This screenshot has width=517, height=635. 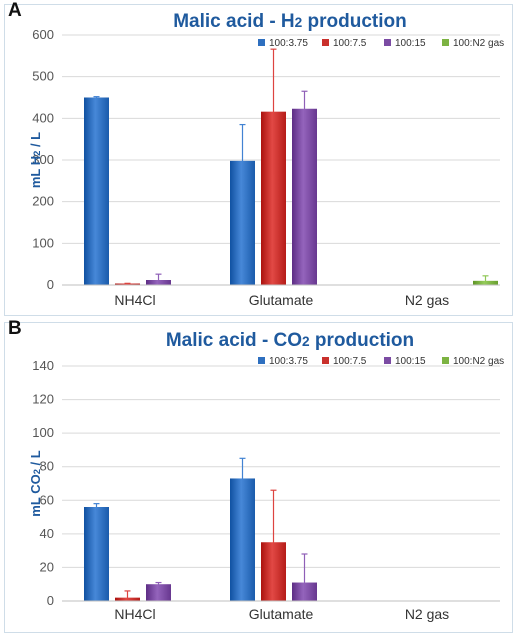 I want to click on y-tick-label: 140, so click(x=43, y=365).